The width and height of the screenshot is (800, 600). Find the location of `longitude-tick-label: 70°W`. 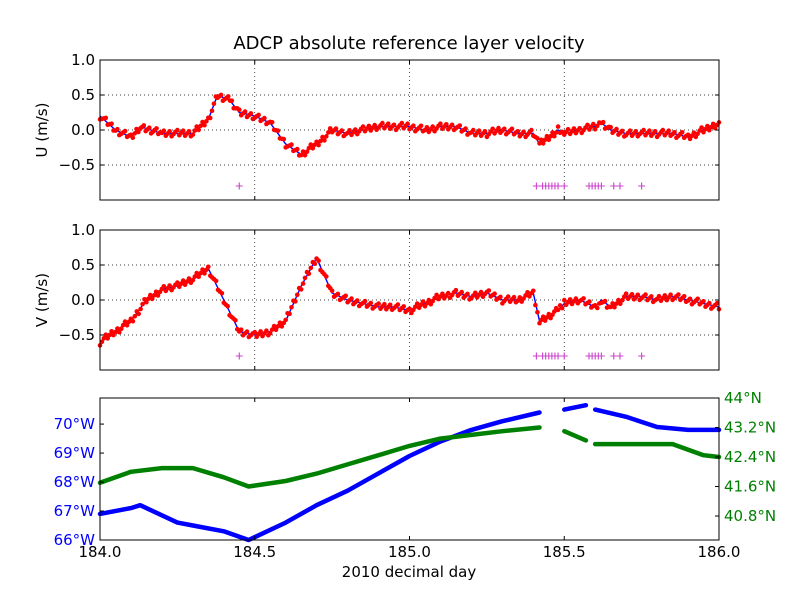

longitude-tick-label: 70°W is located at coordinates (75, 424).